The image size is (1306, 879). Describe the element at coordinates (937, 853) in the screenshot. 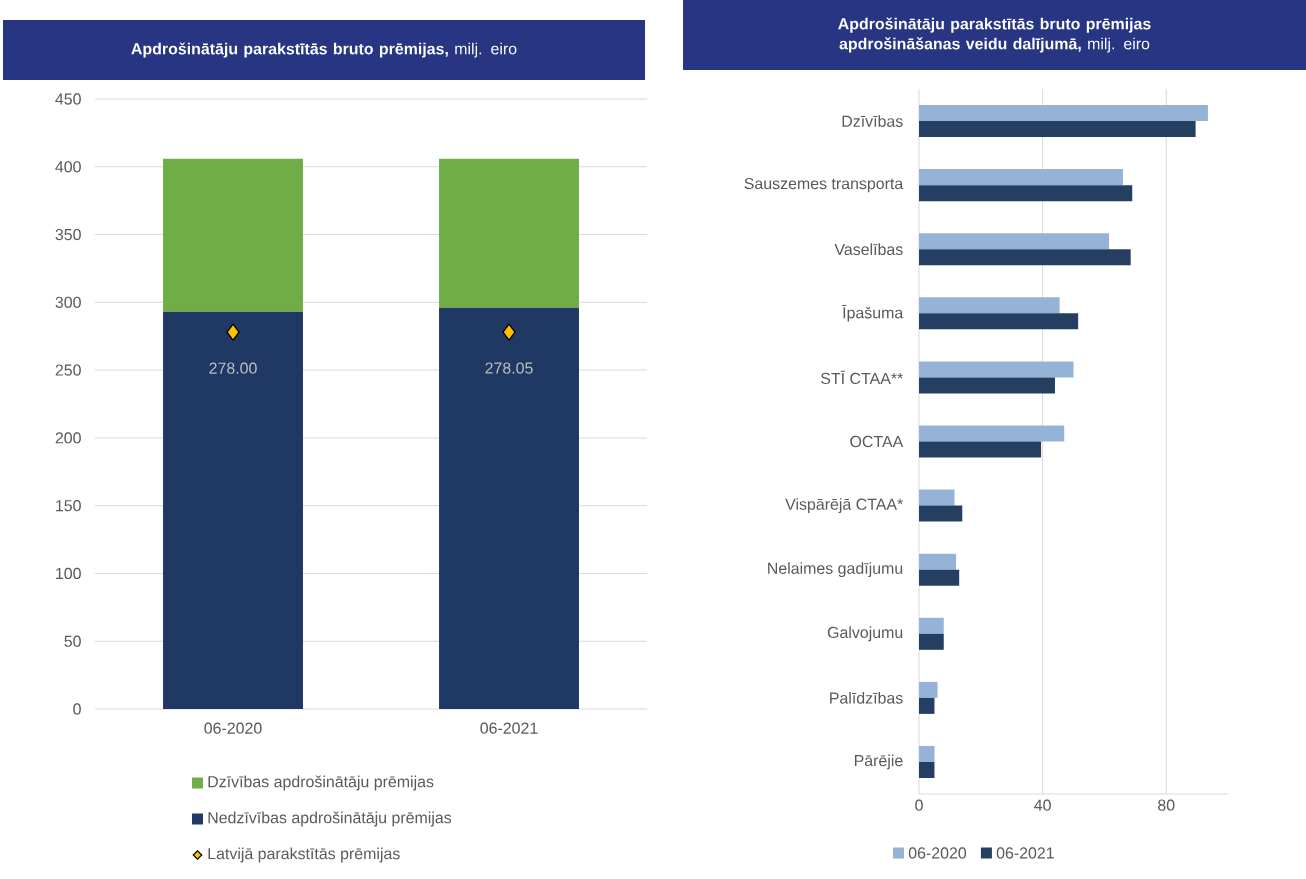

I see `legend-label: 06-2020` at that location.